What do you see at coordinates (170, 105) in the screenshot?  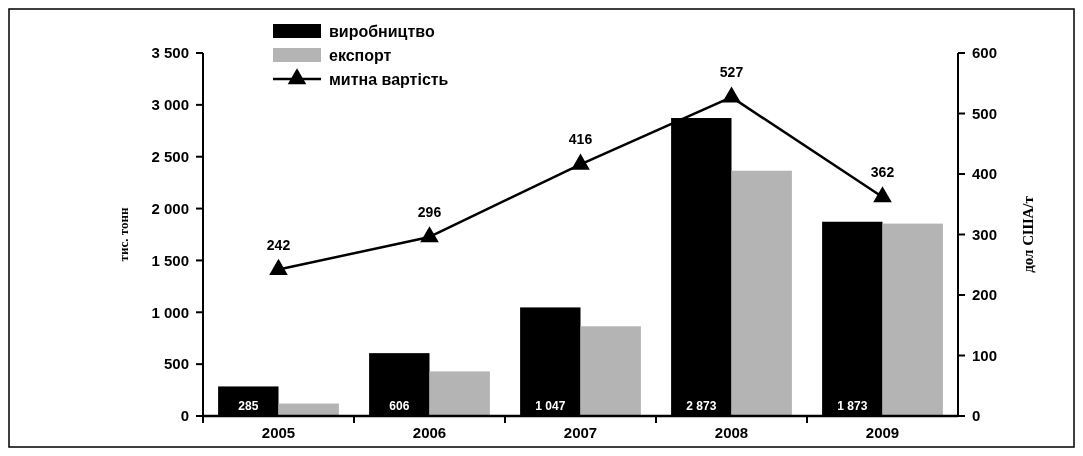 I see `y-tick-label: 3 000` at bounding box center [170, 105].